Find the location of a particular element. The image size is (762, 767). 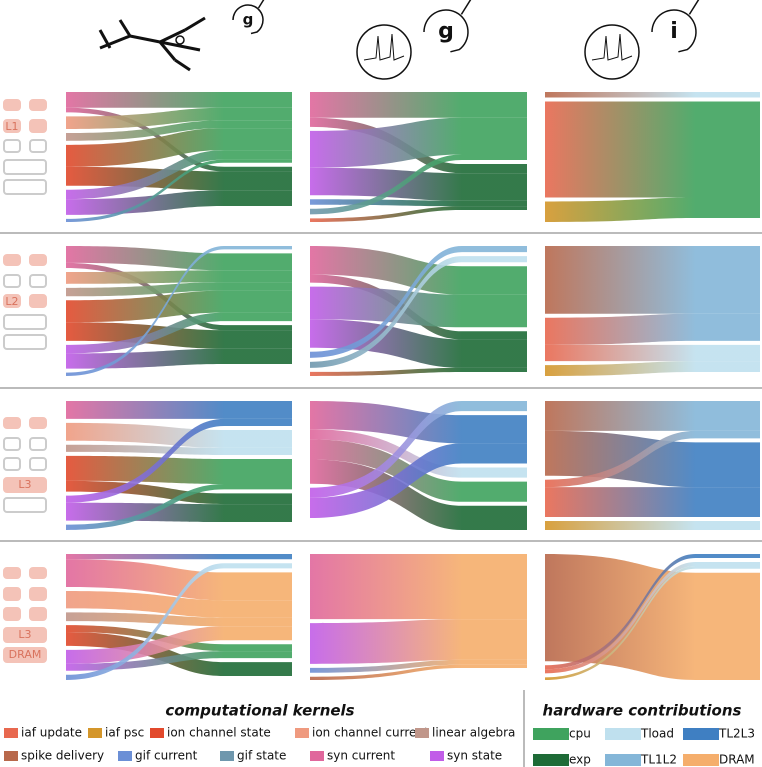

memory-label: L2 is located at coordinates (11, 301).